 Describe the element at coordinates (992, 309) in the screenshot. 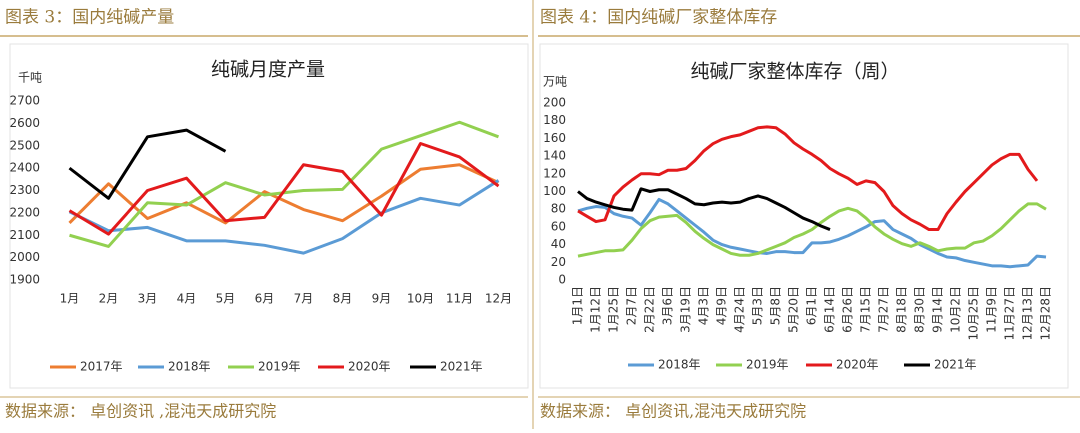

I see `x-tick-label: 11月9日` at that location.